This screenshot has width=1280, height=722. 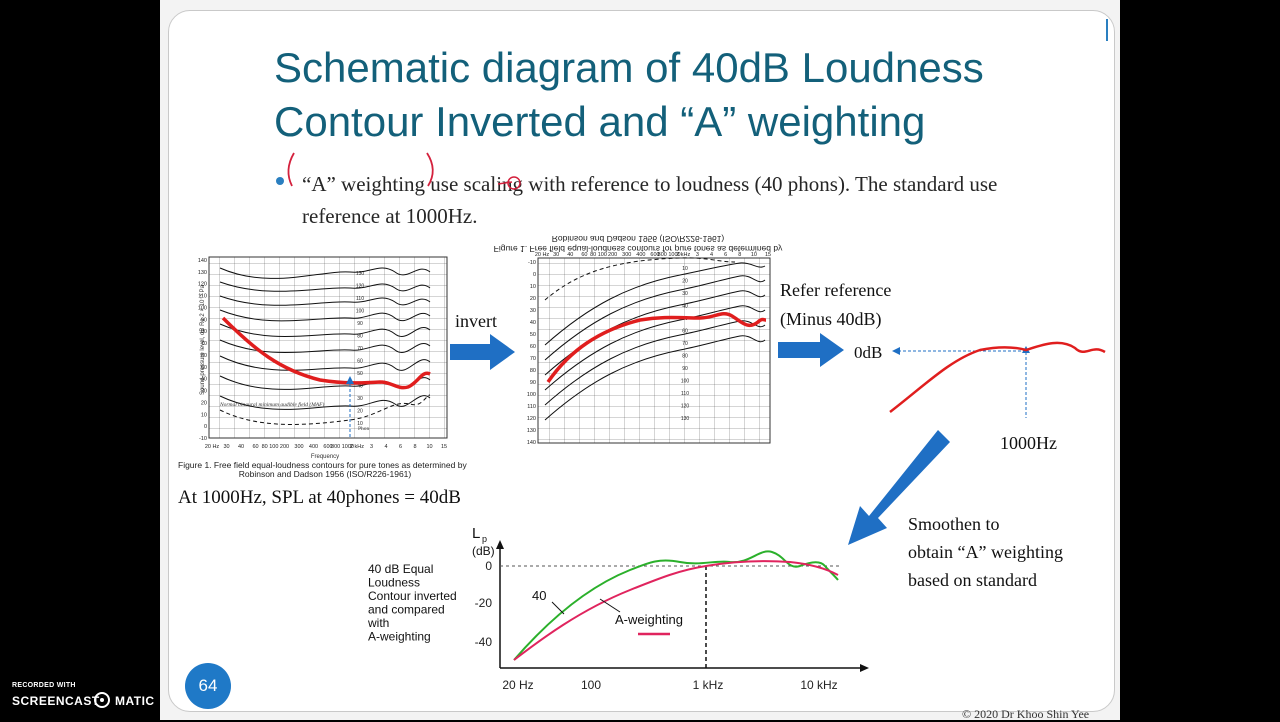 What do you see at coordinates (533, 299) in the screenshot?
I see `mid-y-tick: 20` at bounding box center [533, 299].